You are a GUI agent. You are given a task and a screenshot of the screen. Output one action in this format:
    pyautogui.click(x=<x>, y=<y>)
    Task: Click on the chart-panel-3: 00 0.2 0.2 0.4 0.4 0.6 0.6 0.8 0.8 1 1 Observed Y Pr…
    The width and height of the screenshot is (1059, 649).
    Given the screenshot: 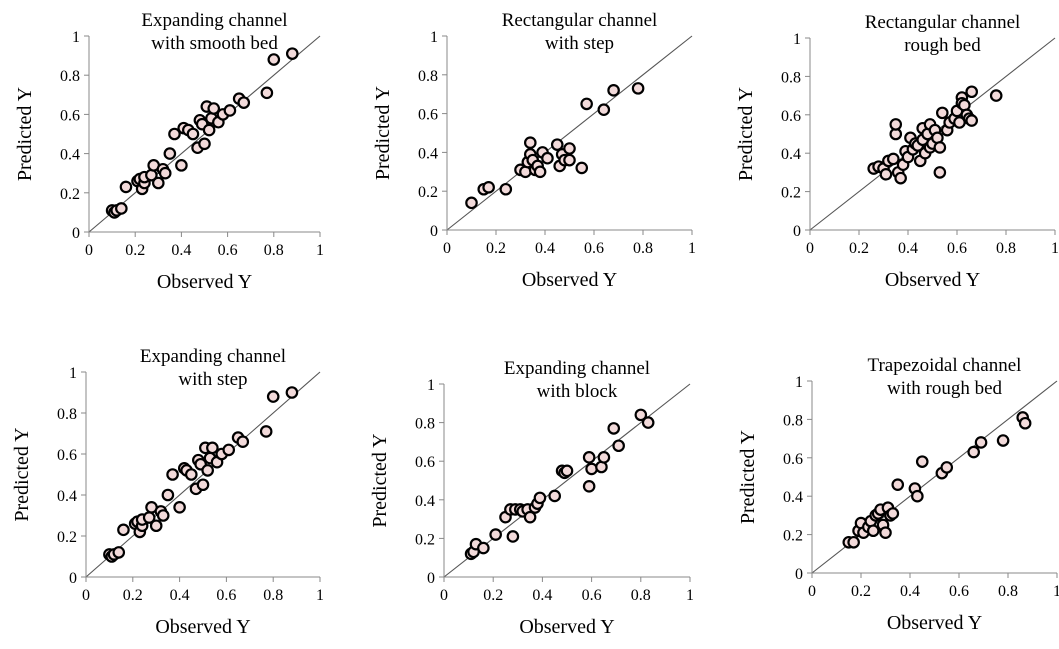 What is the action you would take?
    pyautogui.click(x=897, y=151)
    